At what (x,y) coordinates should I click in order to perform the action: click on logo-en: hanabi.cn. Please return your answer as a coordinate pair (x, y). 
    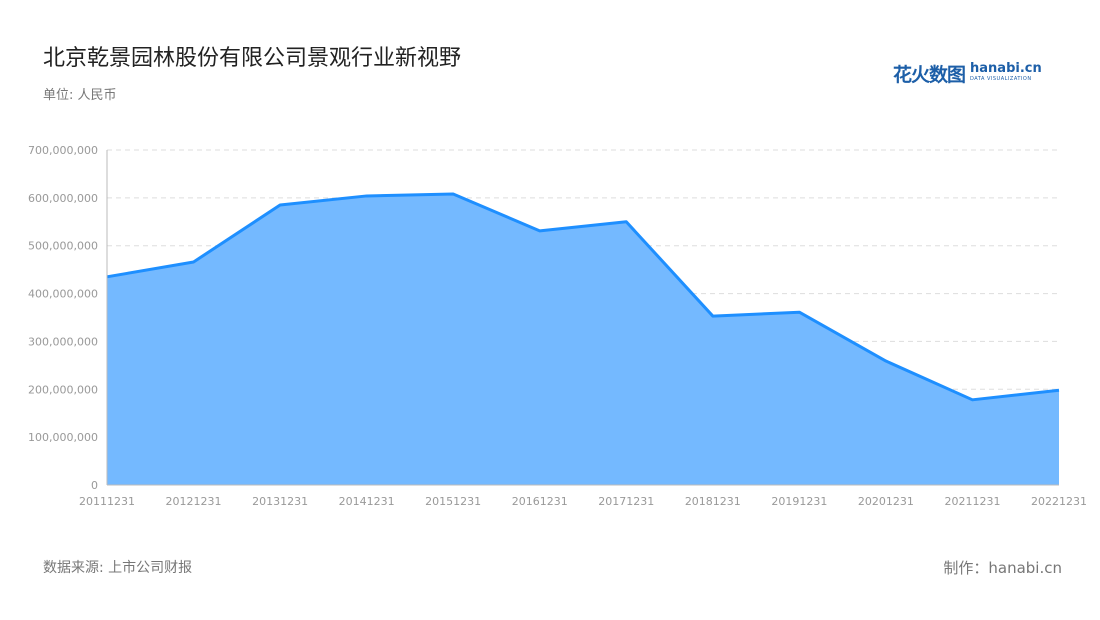
    Looking at the image, I should click on (1006, 68).